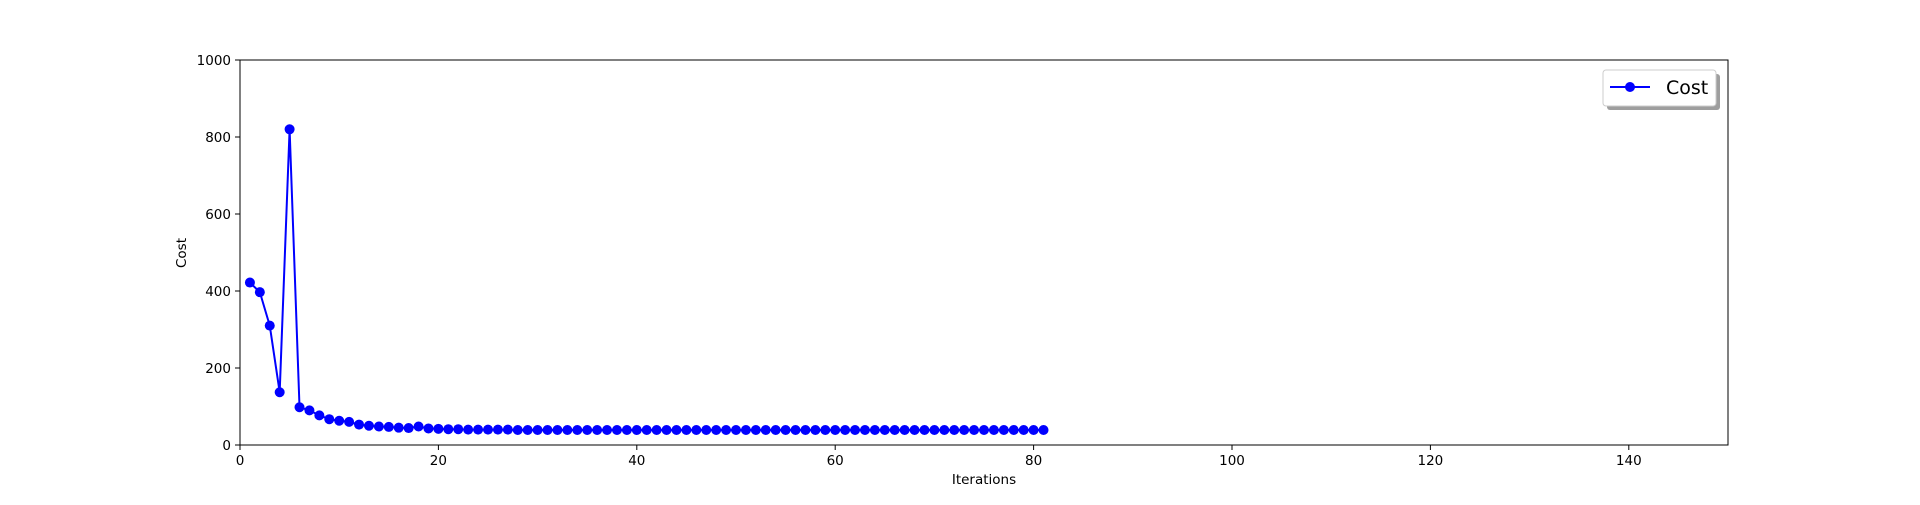  I want to click on legend: Cost, so click(1661, 89).